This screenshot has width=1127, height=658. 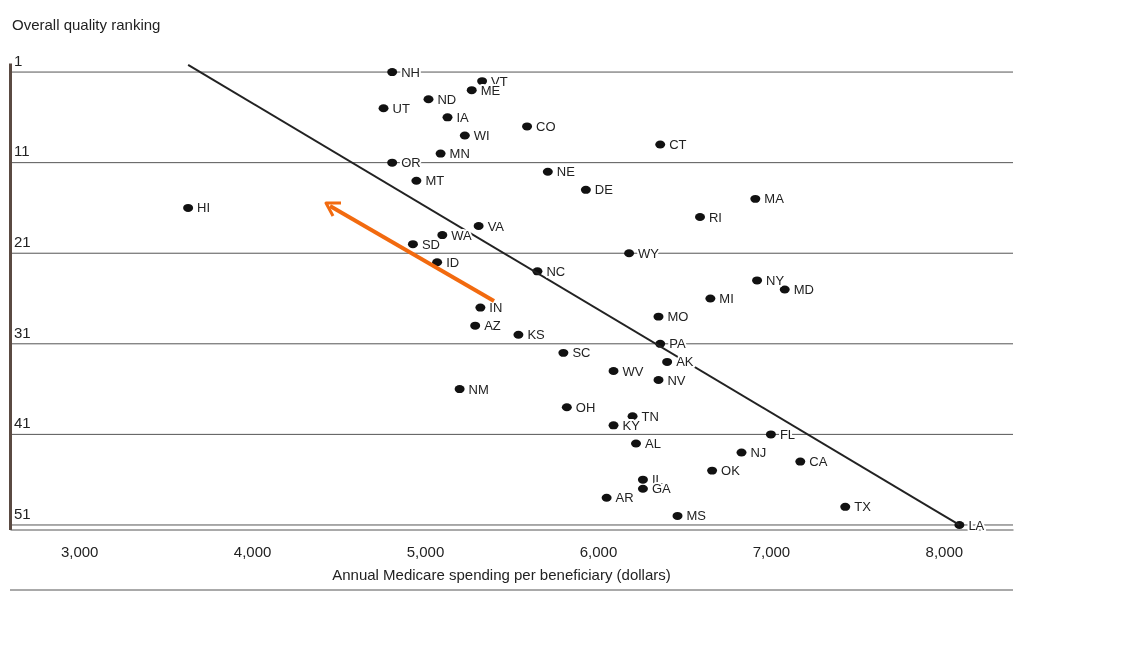 I want to click on annotation: ID, so click(x=453, y=262).